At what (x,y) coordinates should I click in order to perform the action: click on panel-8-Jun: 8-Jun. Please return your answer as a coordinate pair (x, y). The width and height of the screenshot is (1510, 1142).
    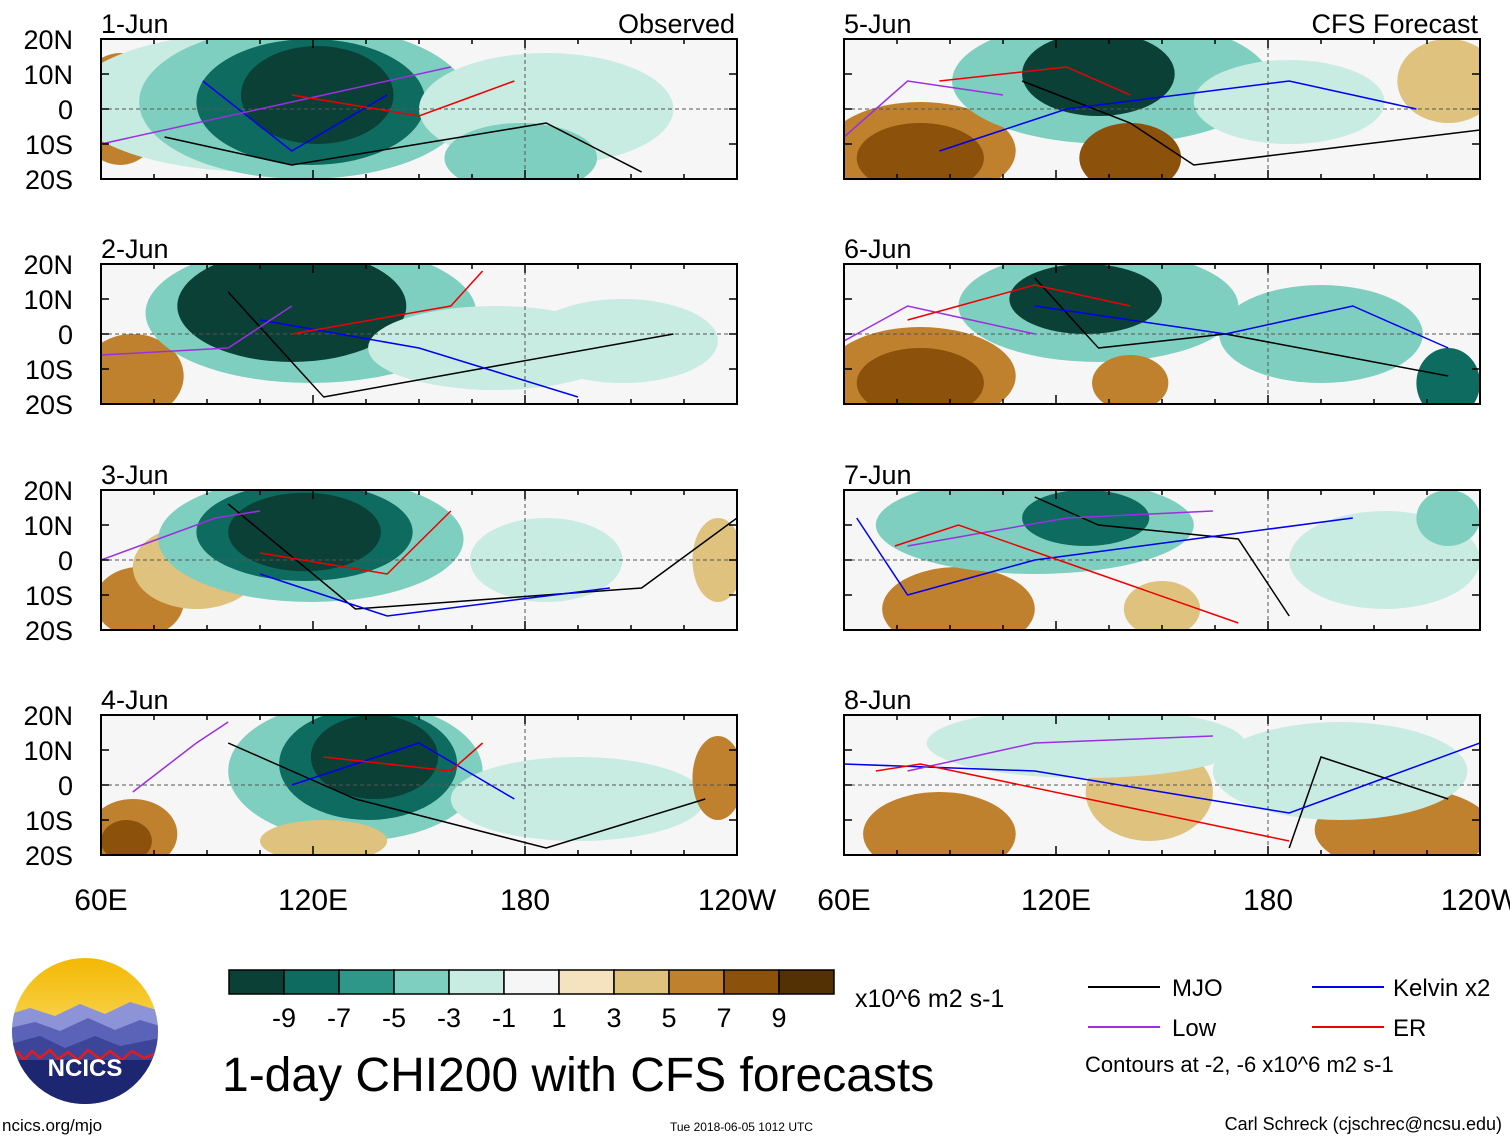
    Looking at the image, I should click on (1162, 770).